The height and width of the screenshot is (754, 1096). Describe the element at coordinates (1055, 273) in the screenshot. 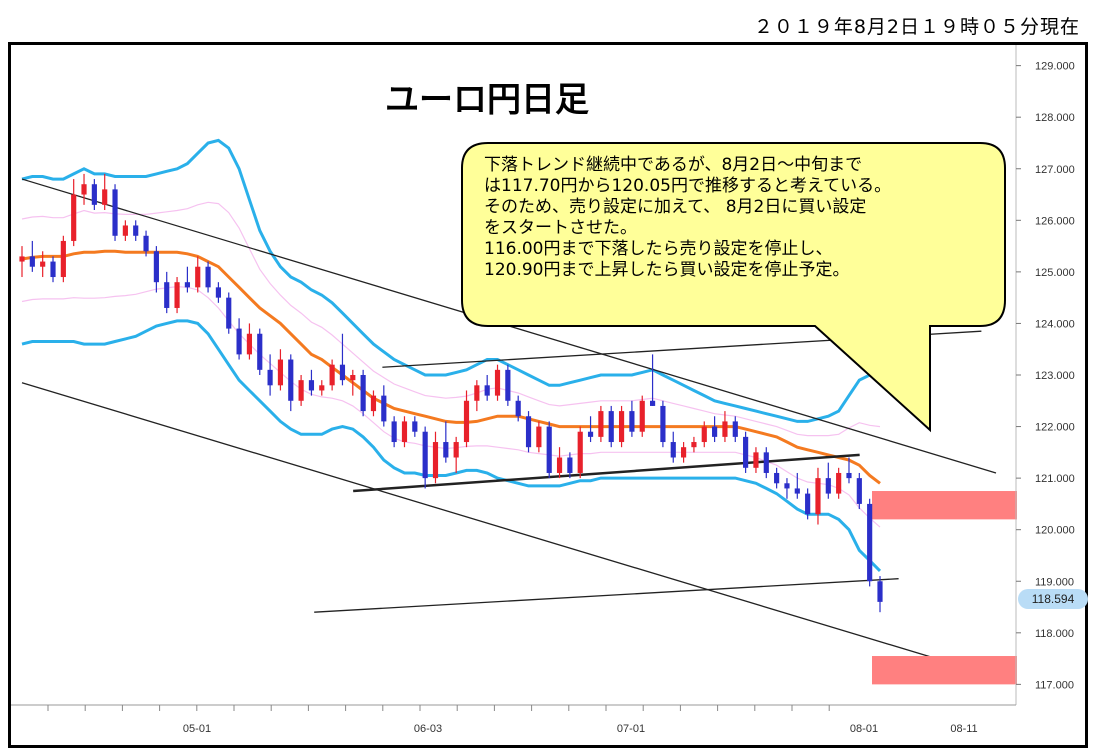

I see `y-tick-label: 125.000` at that location.